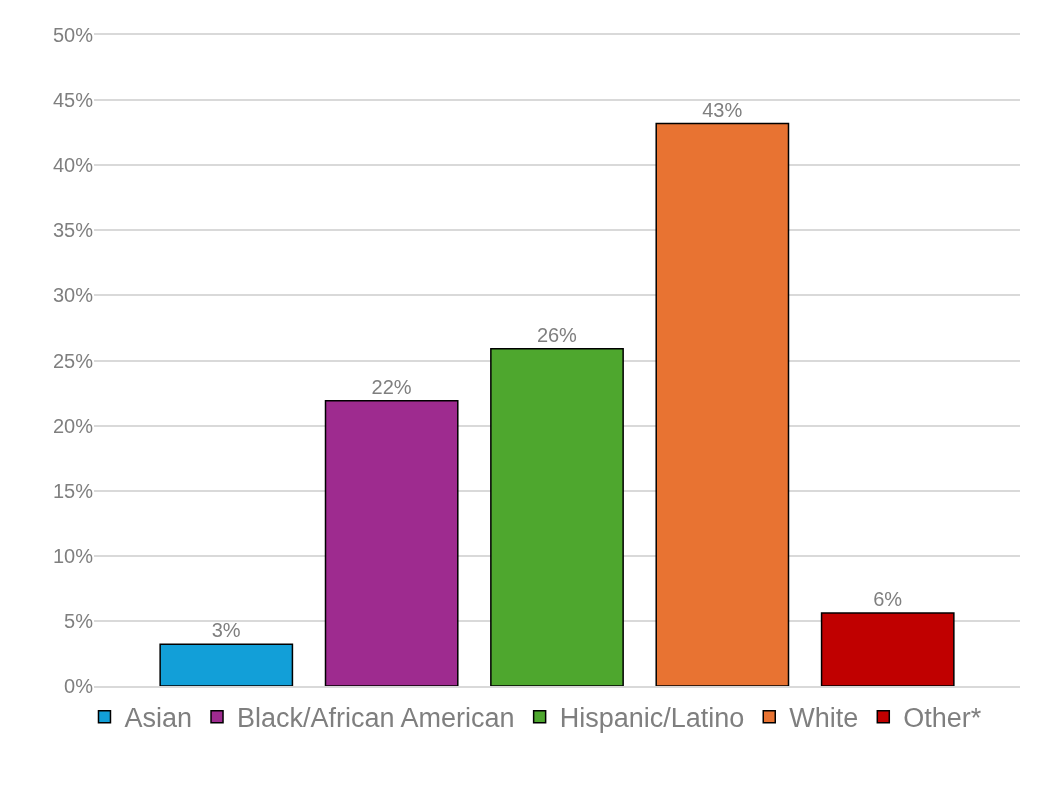  What do you see at coordinates (824, 718) in the screenshot?
I see `legend-label: White` at bounding box center [824, 718].